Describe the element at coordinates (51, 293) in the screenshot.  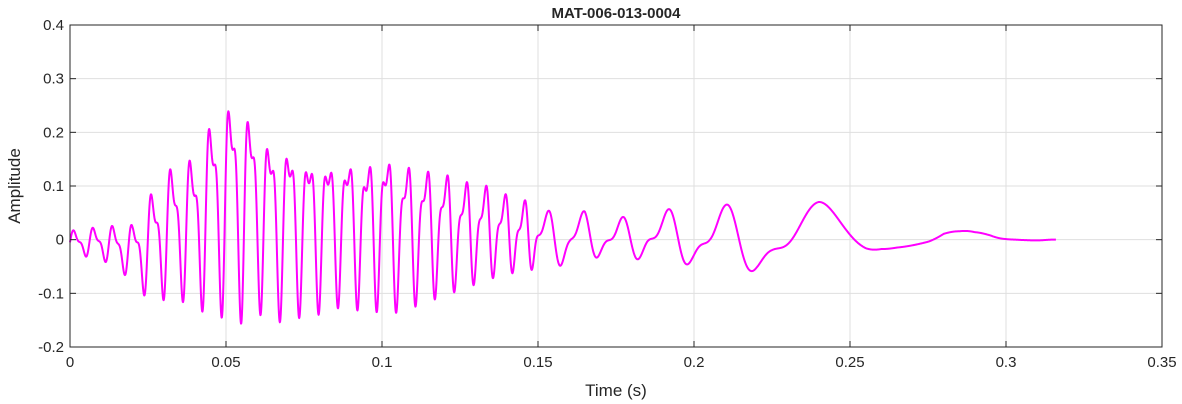
I see `y-tick-label: -0.1` at that location.